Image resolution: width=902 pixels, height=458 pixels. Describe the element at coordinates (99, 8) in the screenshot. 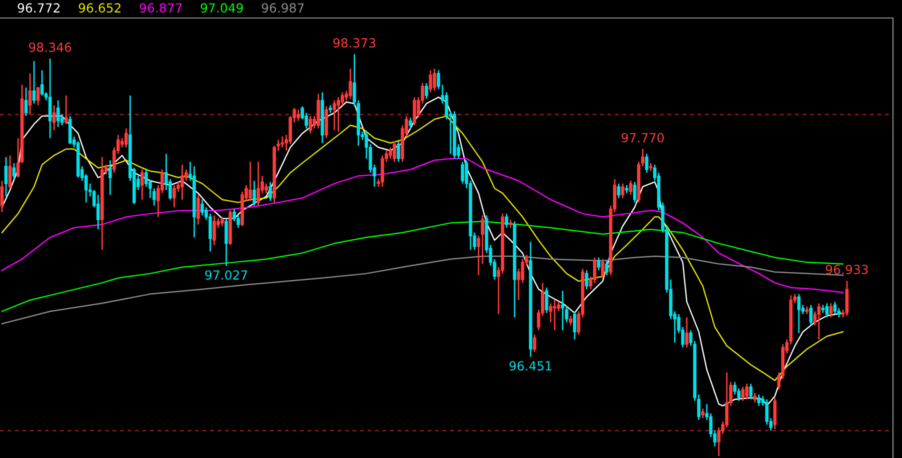

I see `text: 96.652` at that location.